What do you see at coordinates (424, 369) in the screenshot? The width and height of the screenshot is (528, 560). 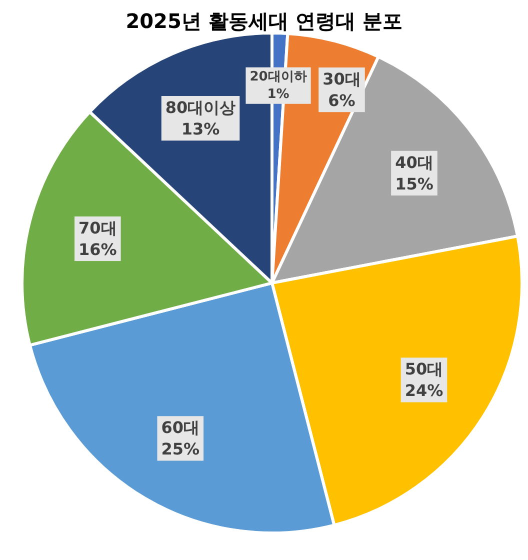 I see `slice-label: 50대` at bounding box center [424, 369].